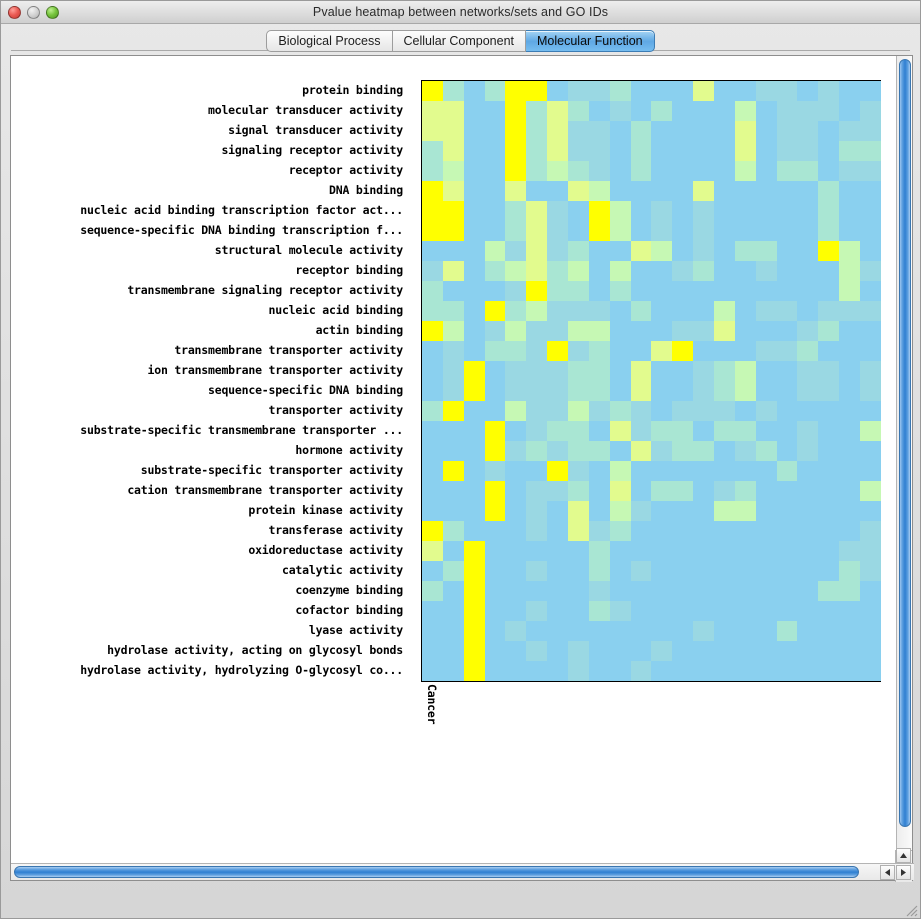  Describe the element at coordinates (462, 871) in the screenshot. I see `horizontal-scrollbar` at that location.